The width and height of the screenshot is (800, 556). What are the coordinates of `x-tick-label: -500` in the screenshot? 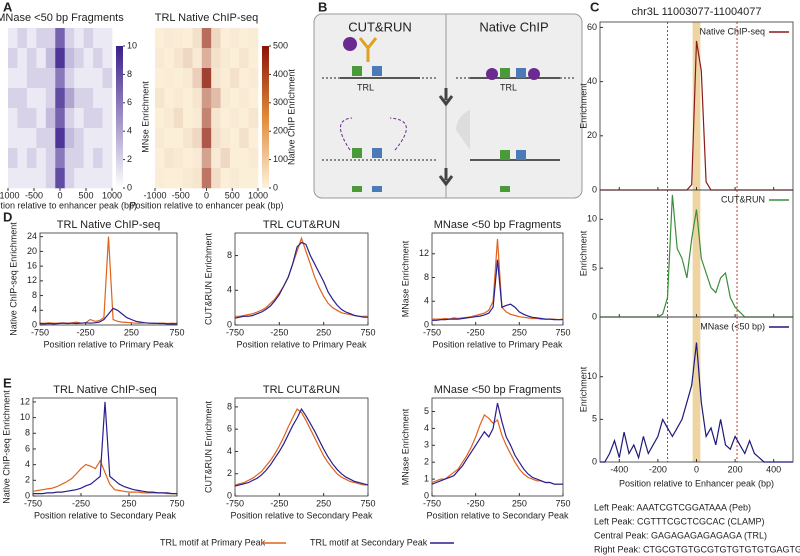 It's located at (181, 195).